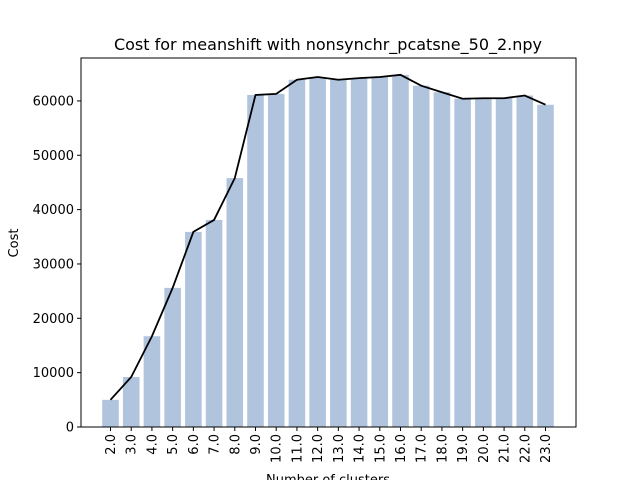 The height and width of the screenshot is (480, 640). Describe the element at coordinates (53, 373) in the screenshot. I see `y-tick-label: 10000` at that location.